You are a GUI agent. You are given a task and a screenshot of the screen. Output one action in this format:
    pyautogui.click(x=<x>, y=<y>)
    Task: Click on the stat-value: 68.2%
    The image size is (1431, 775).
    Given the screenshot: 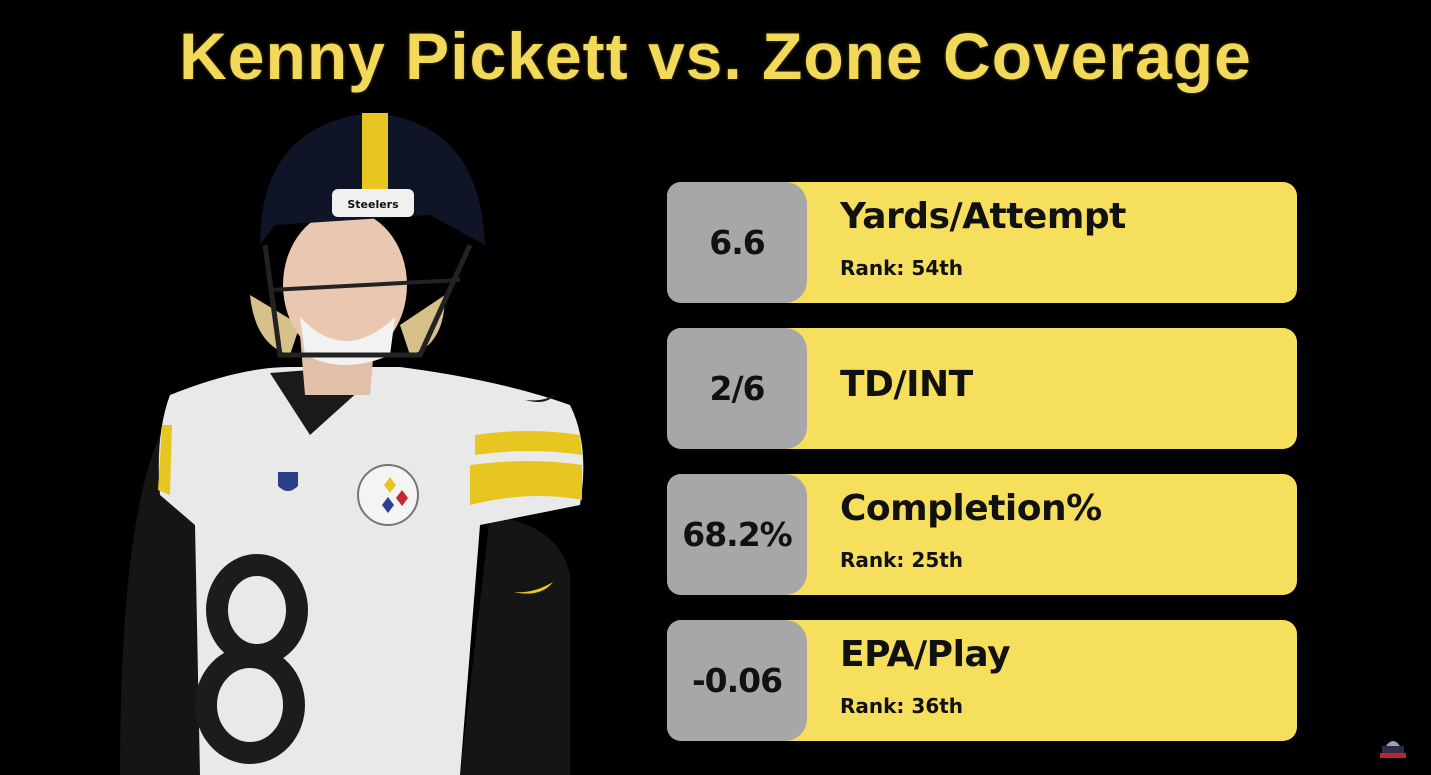 What is the action you would take?
    pyautogui.click(x=737, y=534)
    